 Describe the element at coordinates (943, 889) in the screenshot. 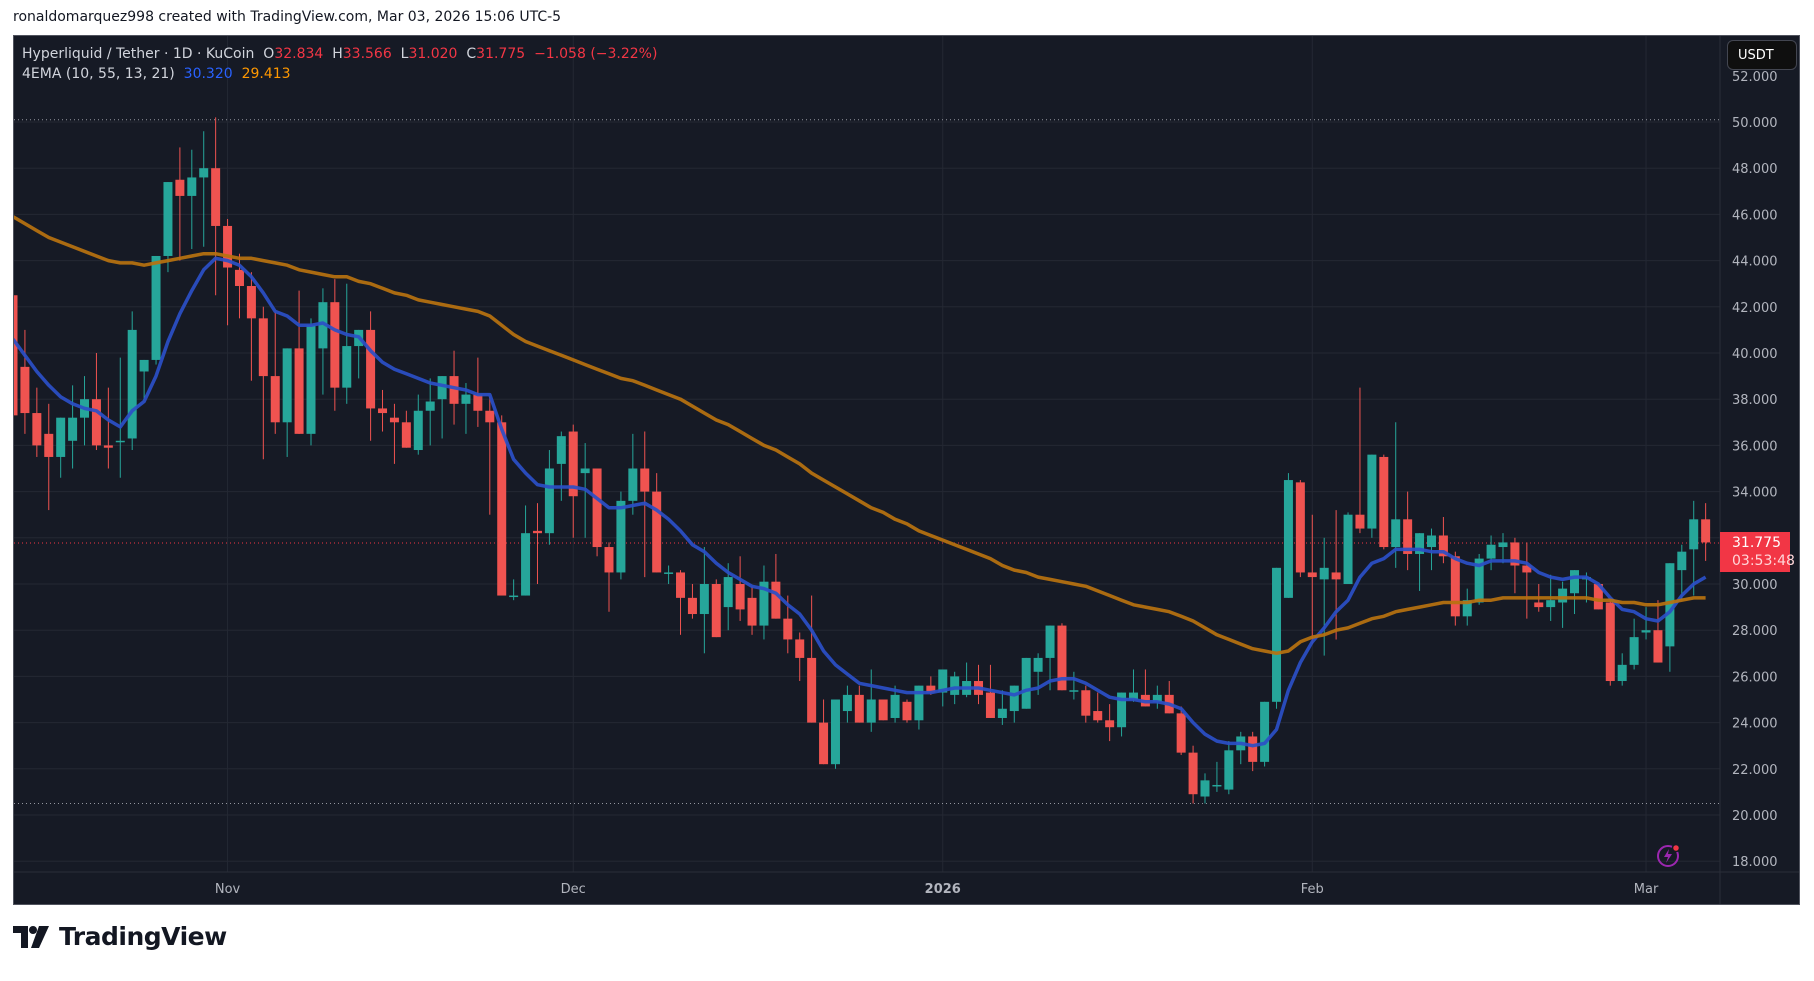

I see `x-axis-label: 2026` at that location.